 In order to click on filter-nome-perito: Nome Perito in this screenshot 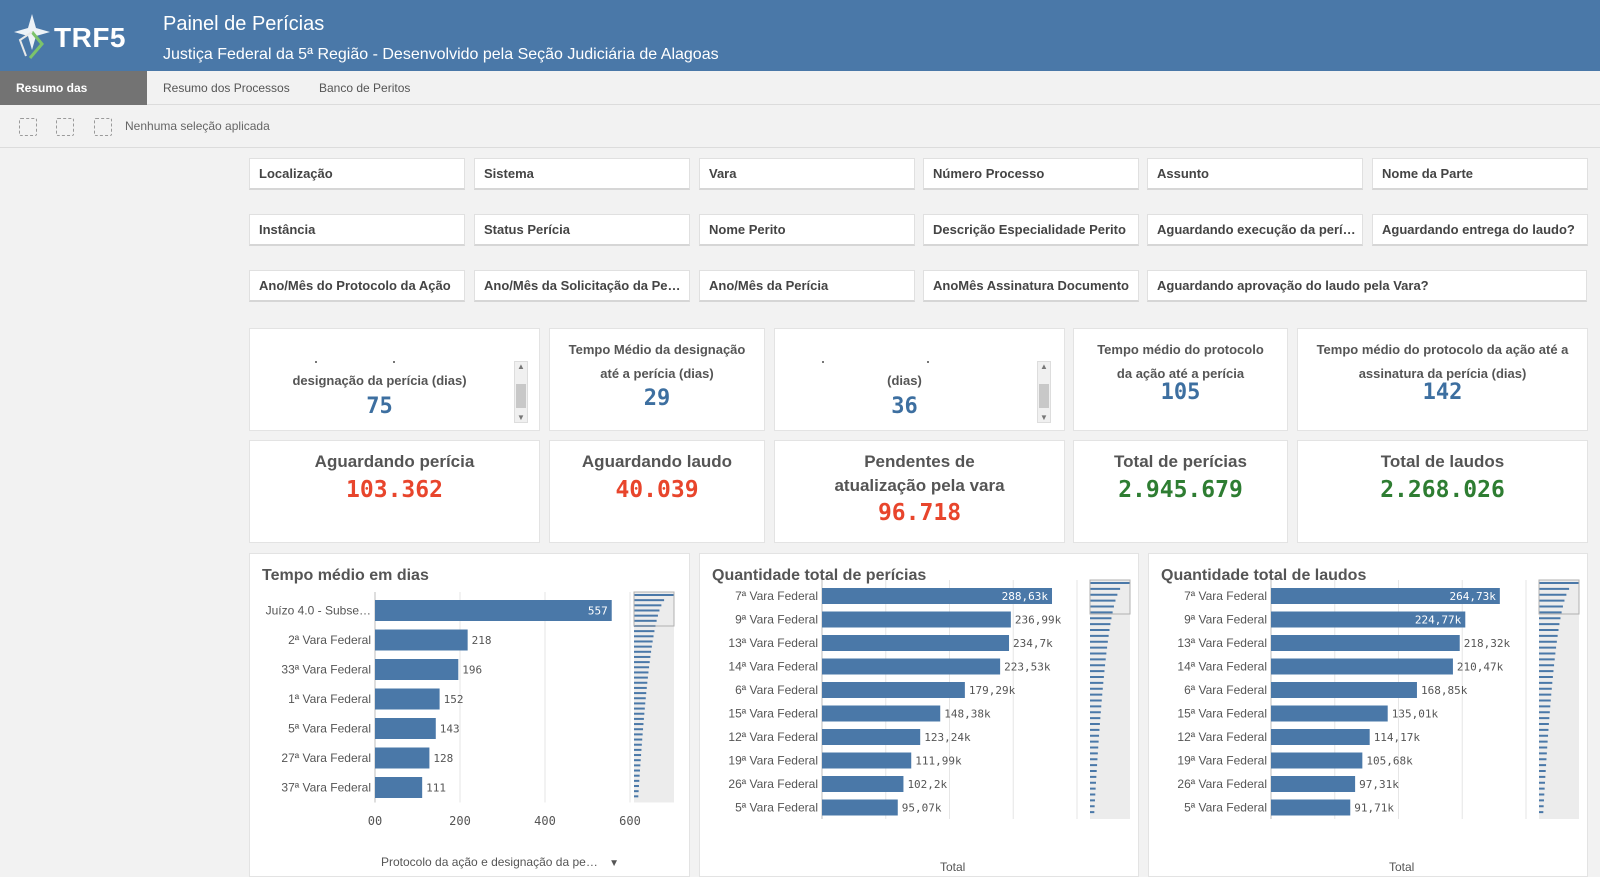, I will do `click(807, 230)`.